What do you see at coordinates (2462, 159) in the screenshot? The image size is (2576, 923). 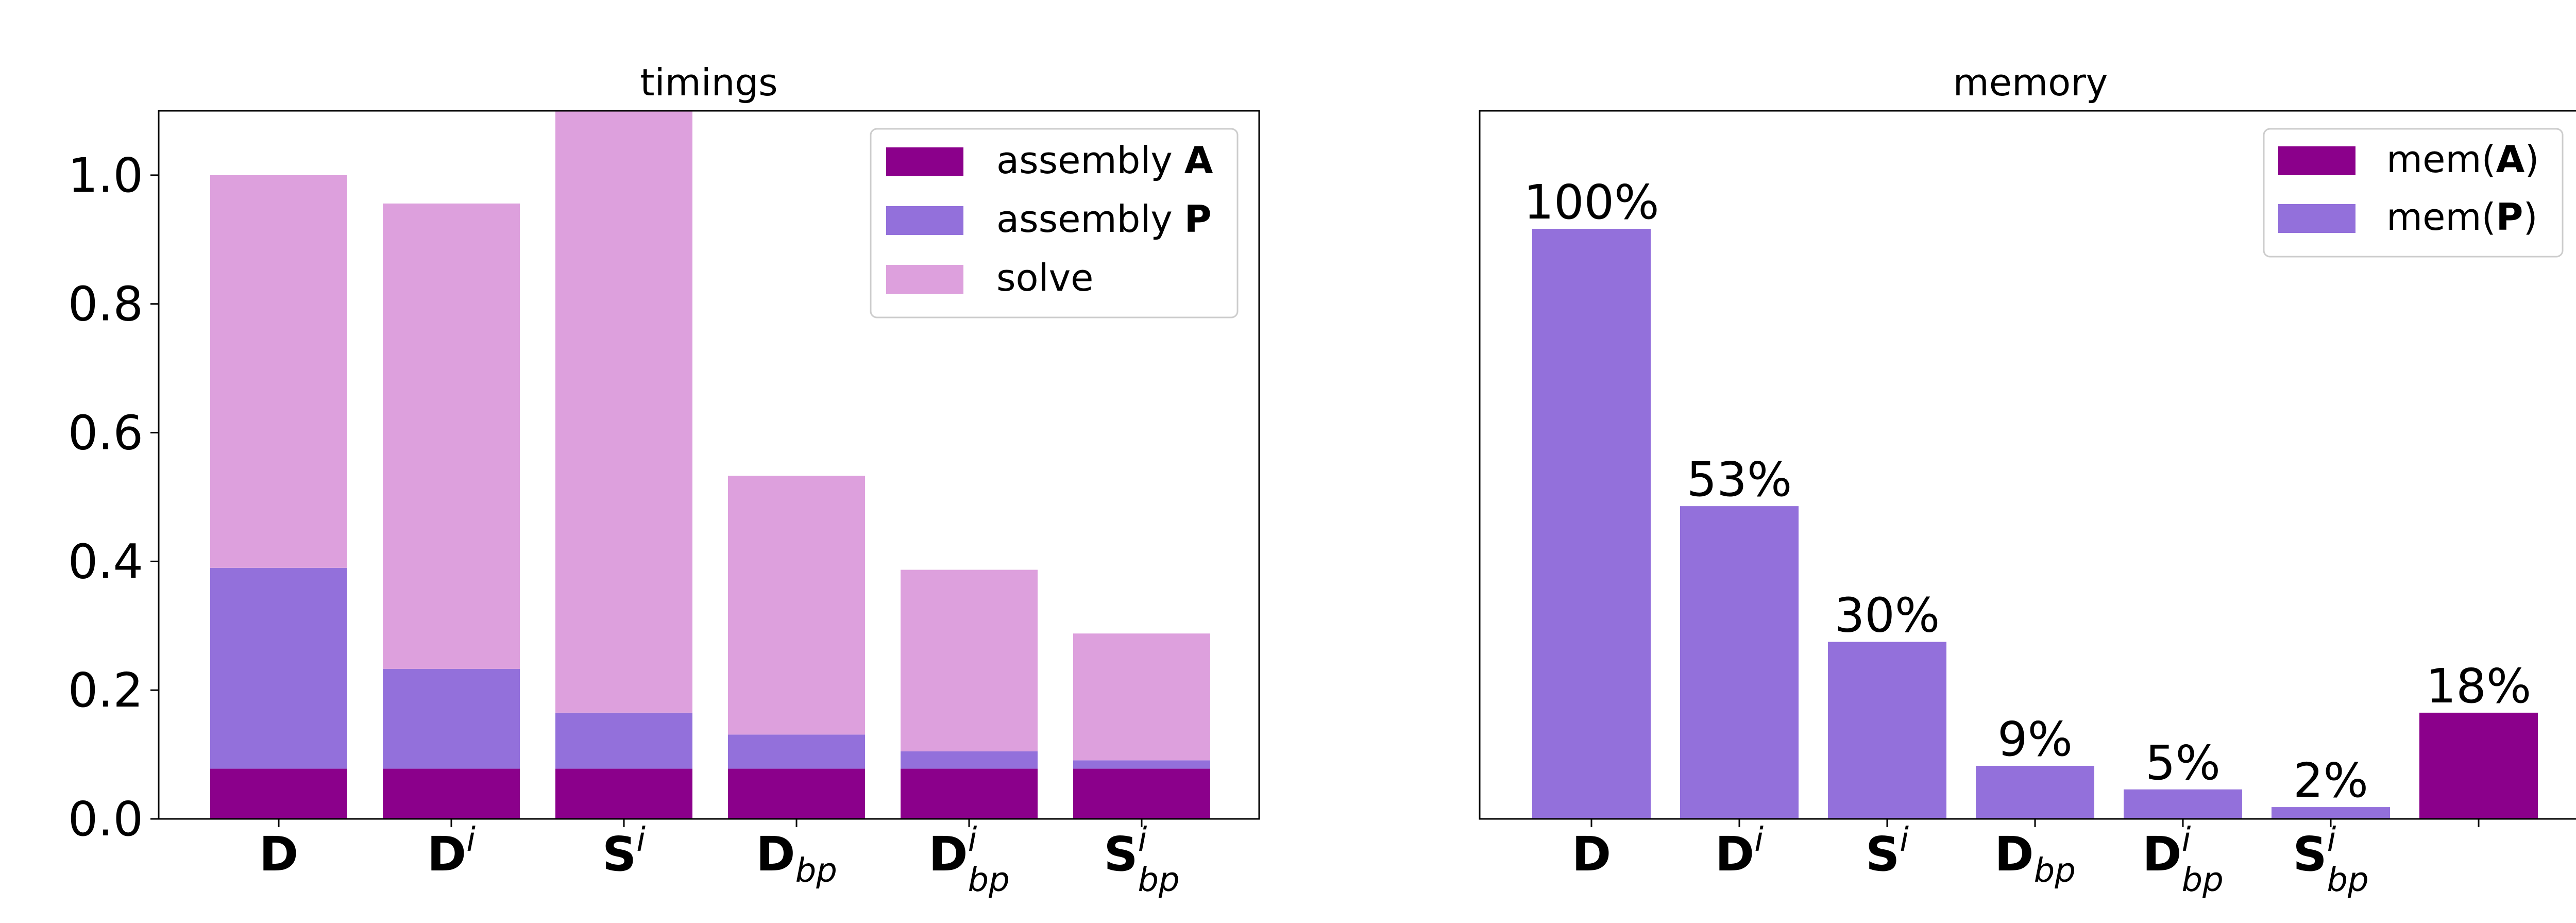 I see `legend-label: mem(A)` at bounding box center [2462, 159].